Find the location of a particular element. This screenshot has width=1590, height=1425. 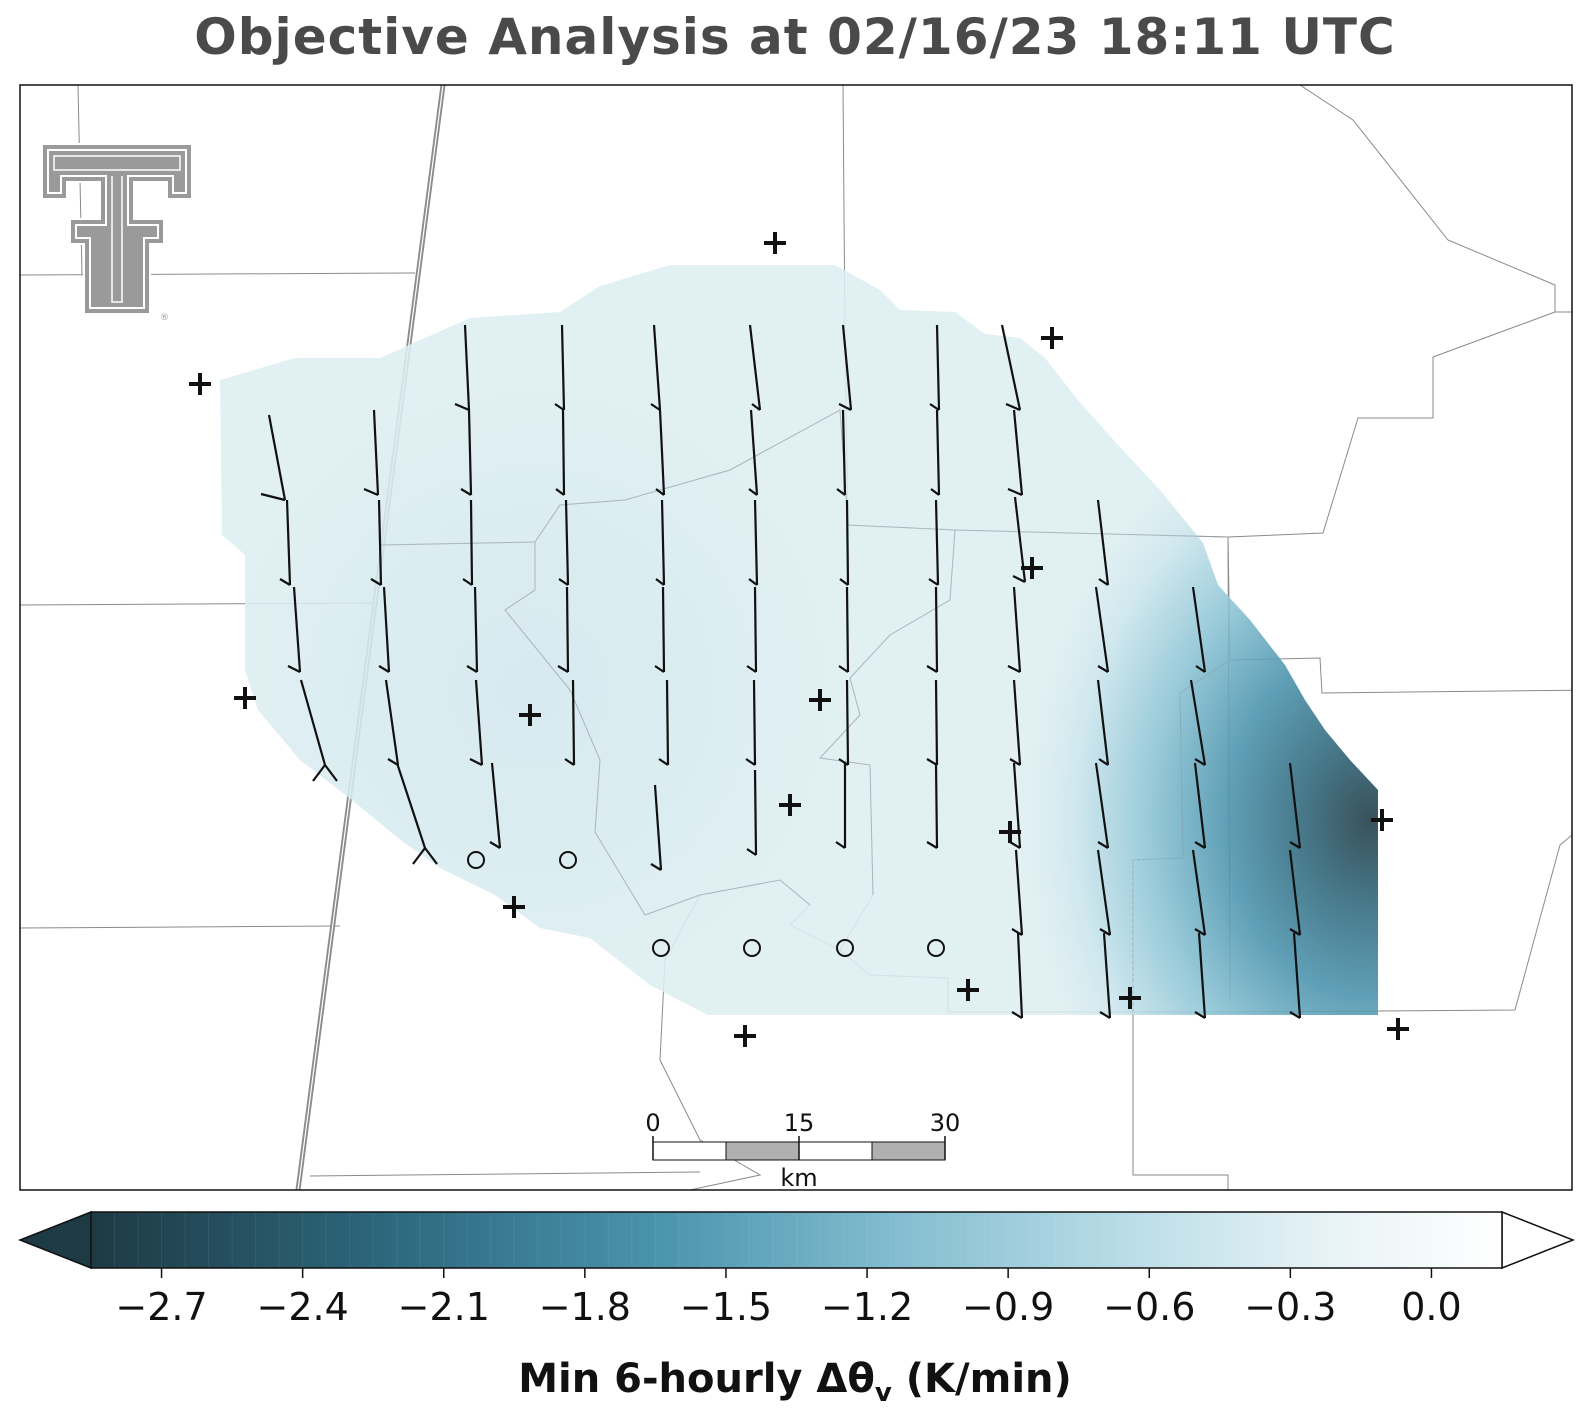

colorbar-tick-label: −1.8 is located at coordinates (585, 1307).